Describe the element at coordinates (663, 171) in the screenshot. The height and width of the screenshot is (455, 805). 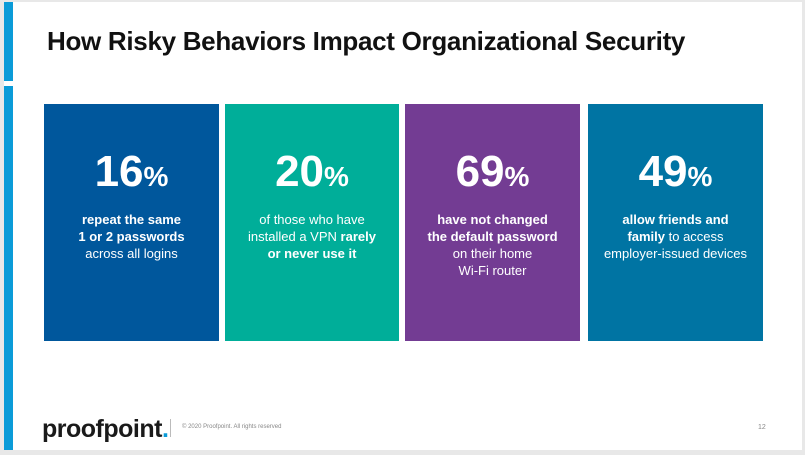
I see `stat-number: 49` at that location.